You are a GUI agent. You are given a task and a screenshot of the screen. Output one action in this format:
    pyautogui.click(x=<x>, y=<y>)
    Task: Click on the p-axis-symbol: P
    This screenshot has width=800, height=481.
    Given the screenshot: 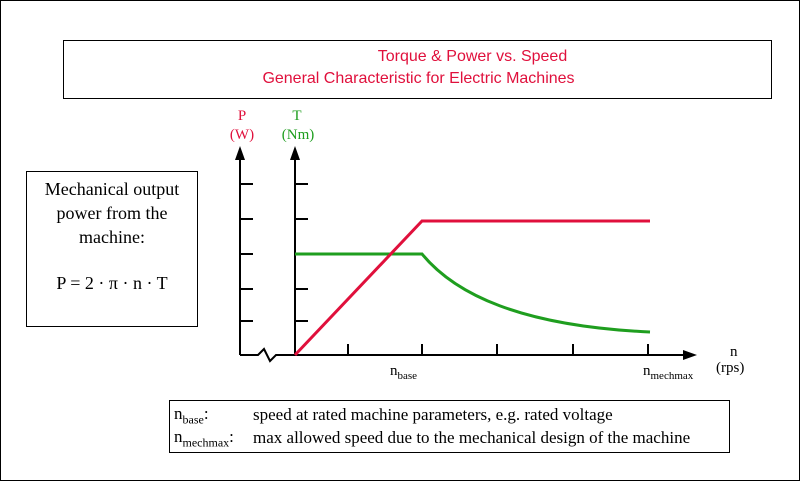 What is the action you would take?
    pyautogui.click(x=242, y=116)
    